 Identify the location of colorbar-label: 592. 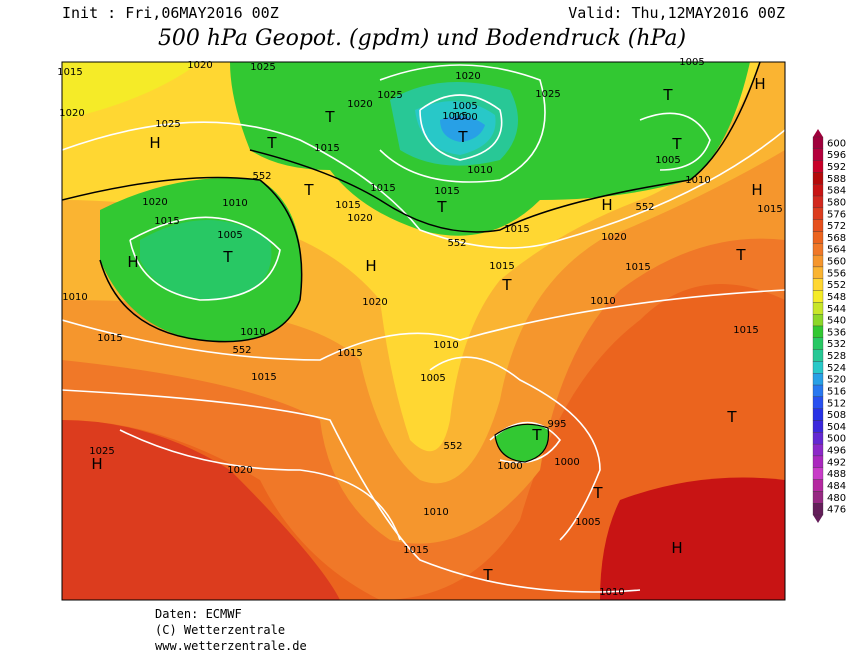
(836, 167).